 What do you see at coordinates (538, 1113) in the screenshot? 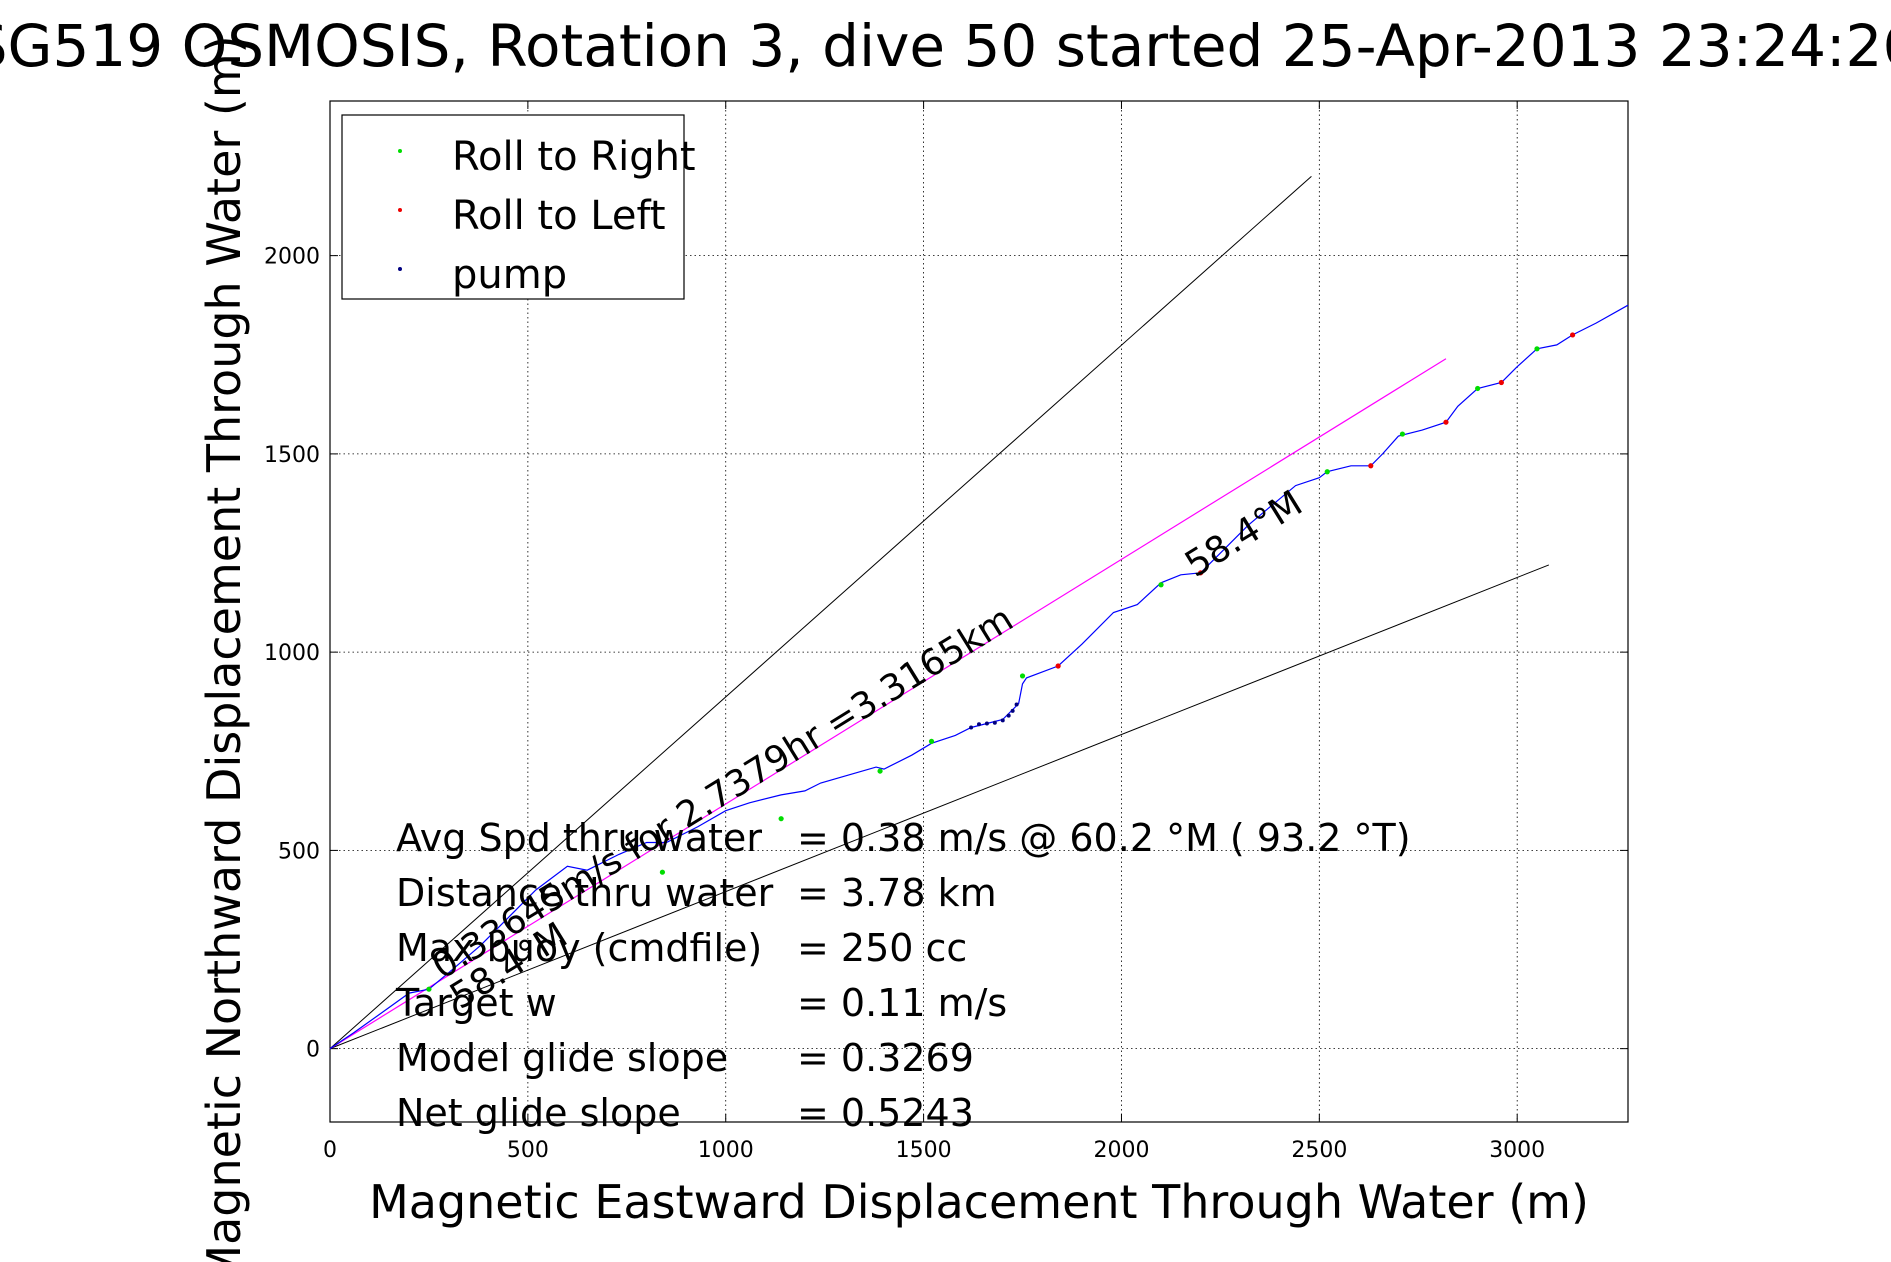
I see `stat-label: Net glide slope` at bounding box center [538, 1113].